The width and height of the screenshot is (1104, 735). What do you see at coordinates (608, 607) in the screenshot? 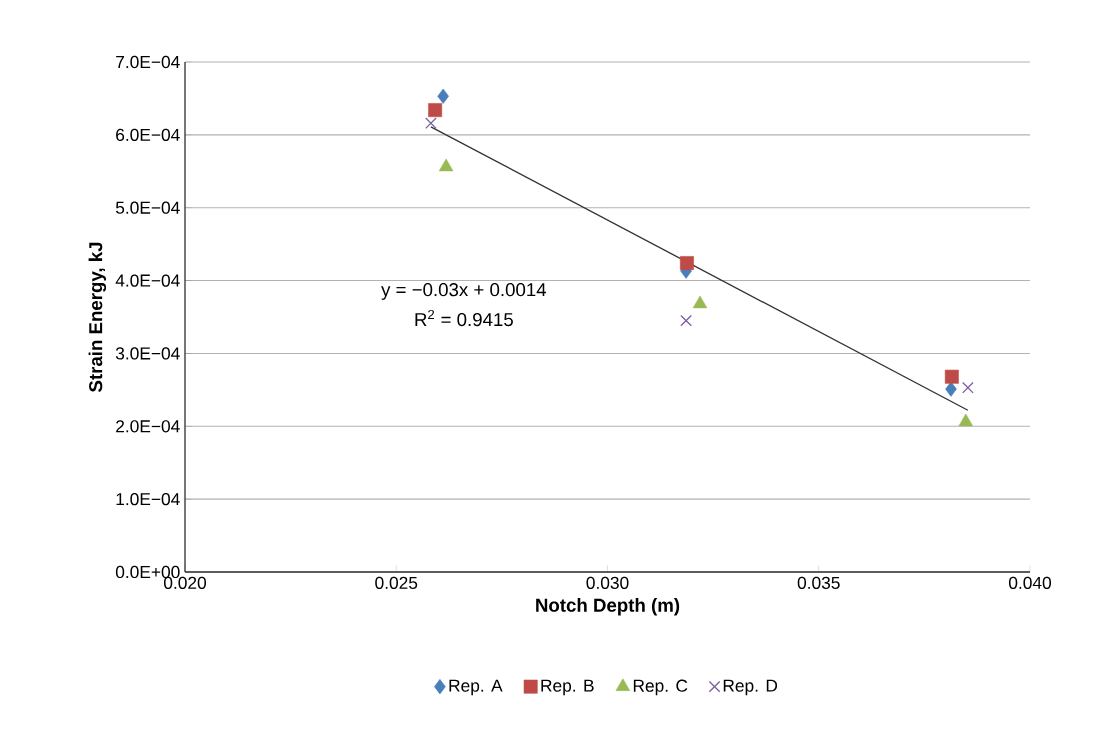
I see `x-axis-title: Notch Depth (m)` at bounding box center [608, 607].